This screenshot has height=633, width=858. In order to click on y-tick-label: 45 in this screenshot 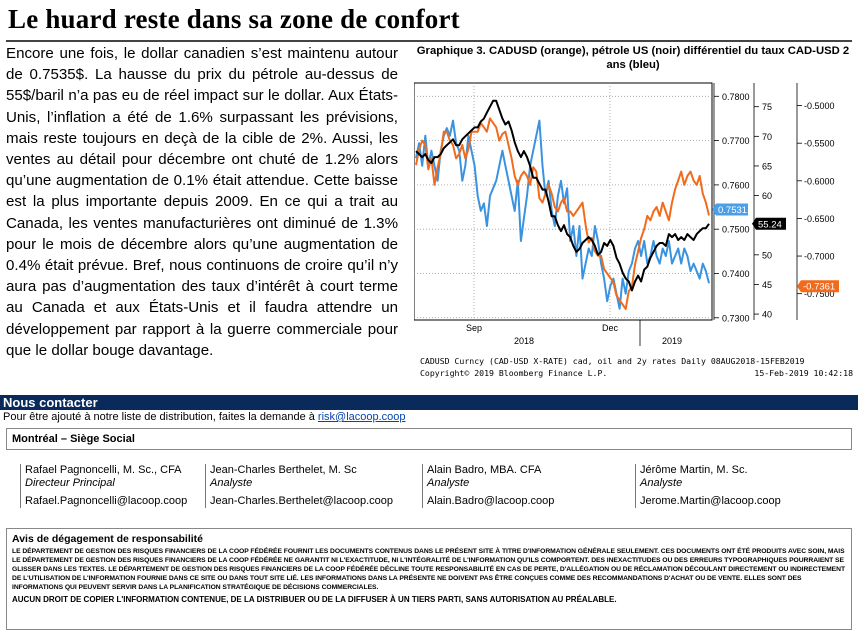, I will do `click(767, 285)`.